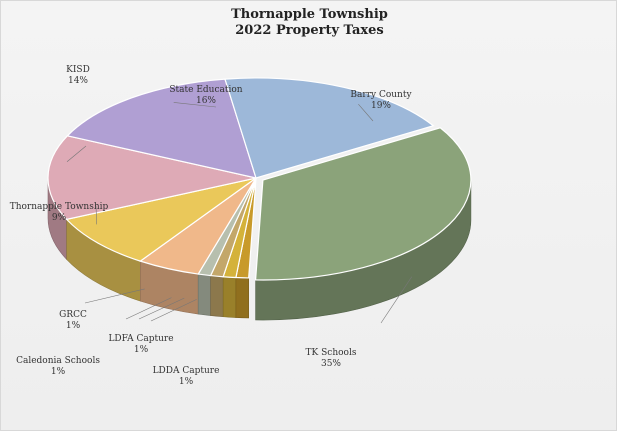 The height and width of the screenshot is (432, 617). I want to click on slice-label: TK Schools, so click(331, 353).